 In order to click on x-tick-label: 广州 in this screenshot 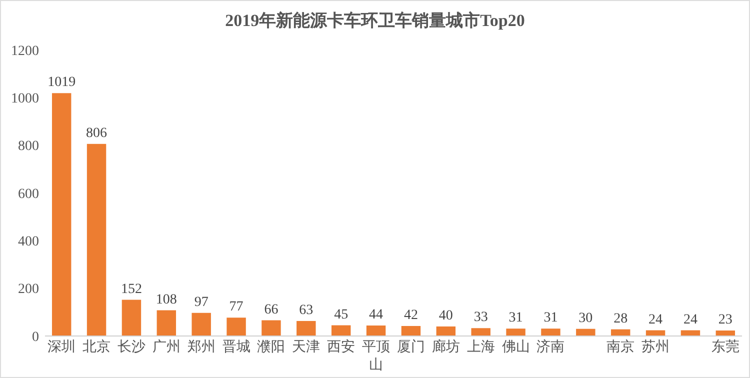, I will do `click(166, 347)`.